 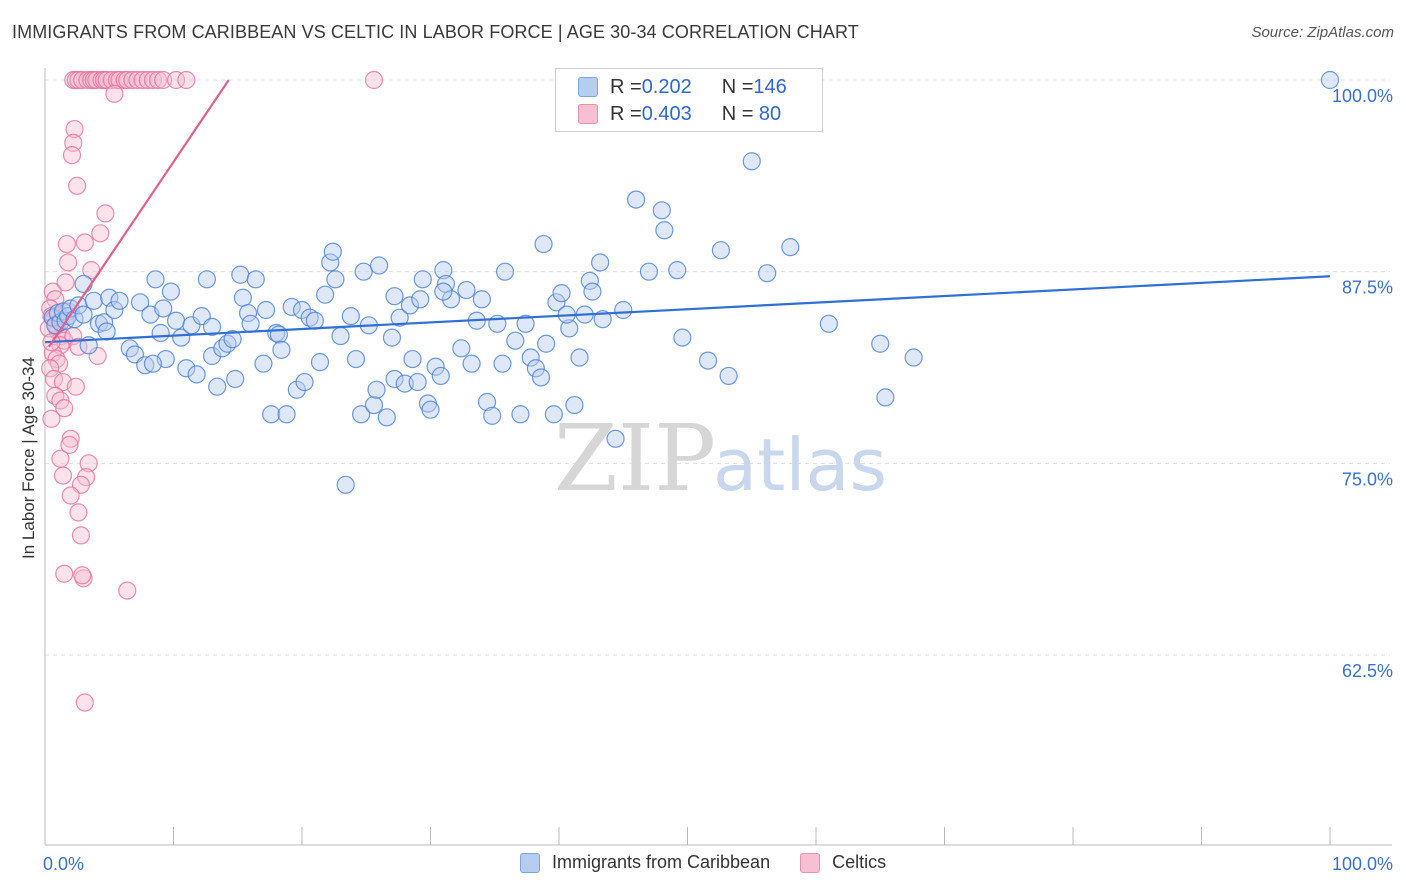 I want to click on legend-row-caribbean: R = 0.202 N = 146, so click(x=682, y=87).